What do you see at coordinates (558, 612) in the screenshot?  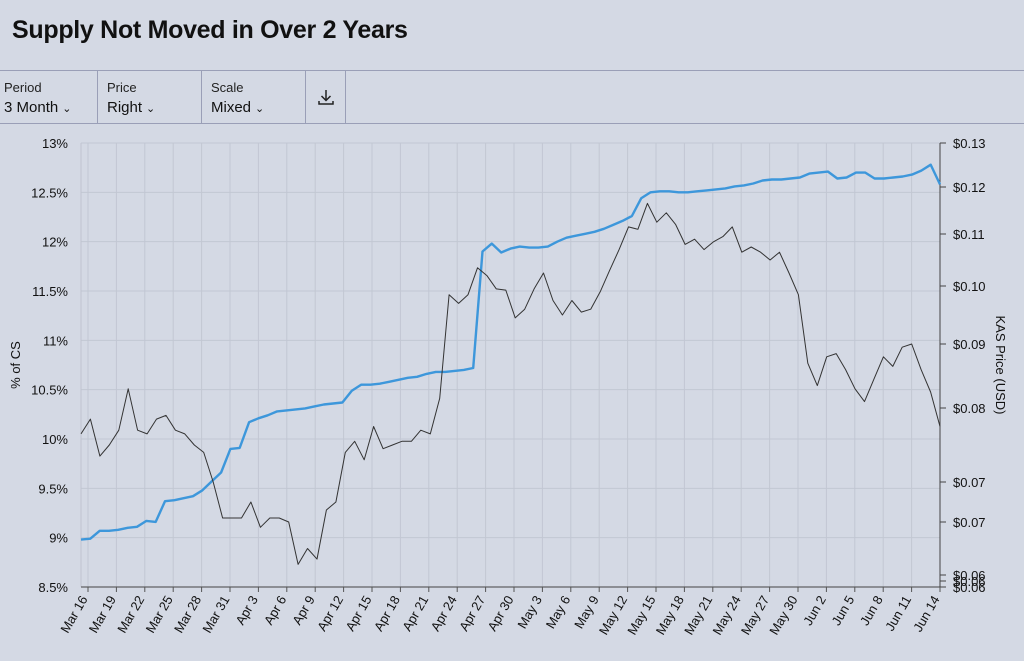 I see `x-tick-label: May 6` at bounding box center [558, 612].